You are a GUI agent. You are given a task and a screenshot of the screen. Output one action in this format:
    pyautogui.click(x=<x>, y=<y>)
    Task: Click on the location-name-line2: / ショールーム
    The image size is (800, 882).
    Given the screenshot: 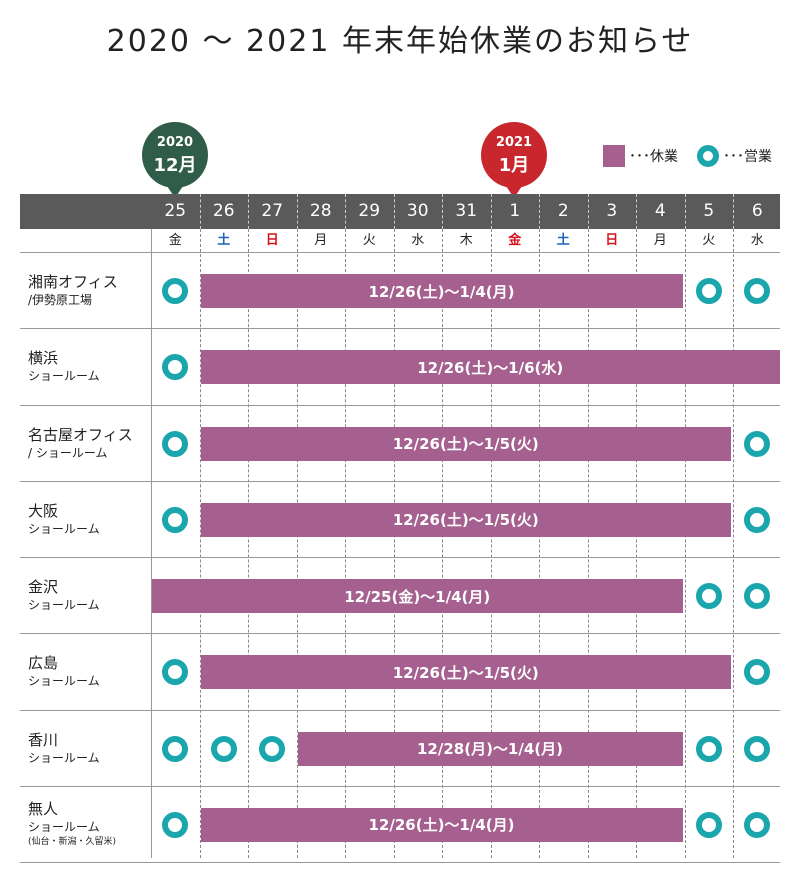 What is the action you would take?
    pyautogui.click(x=68, y=452)
    